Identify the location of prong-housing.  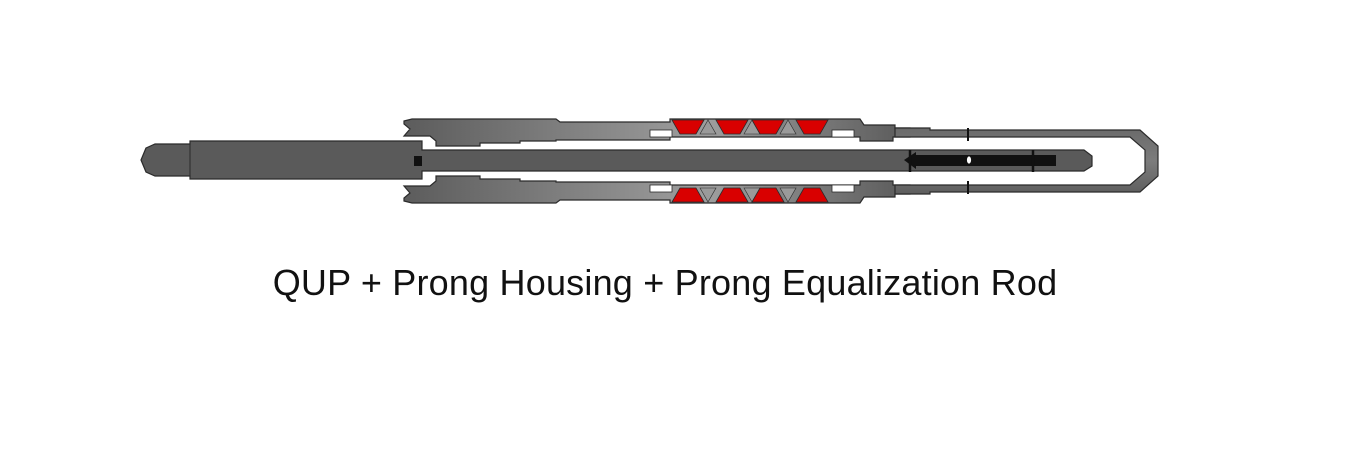
(656, 161).